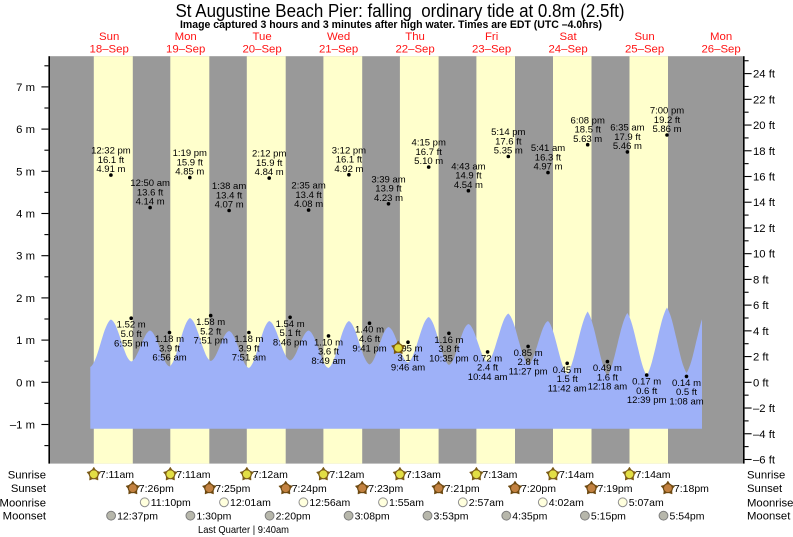 This screenshot has width=793, height=537. What do you see at coordinates (308, 204) in the screenshot?
I see `svg-text: 4.08 m` at bounding box center [308, 204].